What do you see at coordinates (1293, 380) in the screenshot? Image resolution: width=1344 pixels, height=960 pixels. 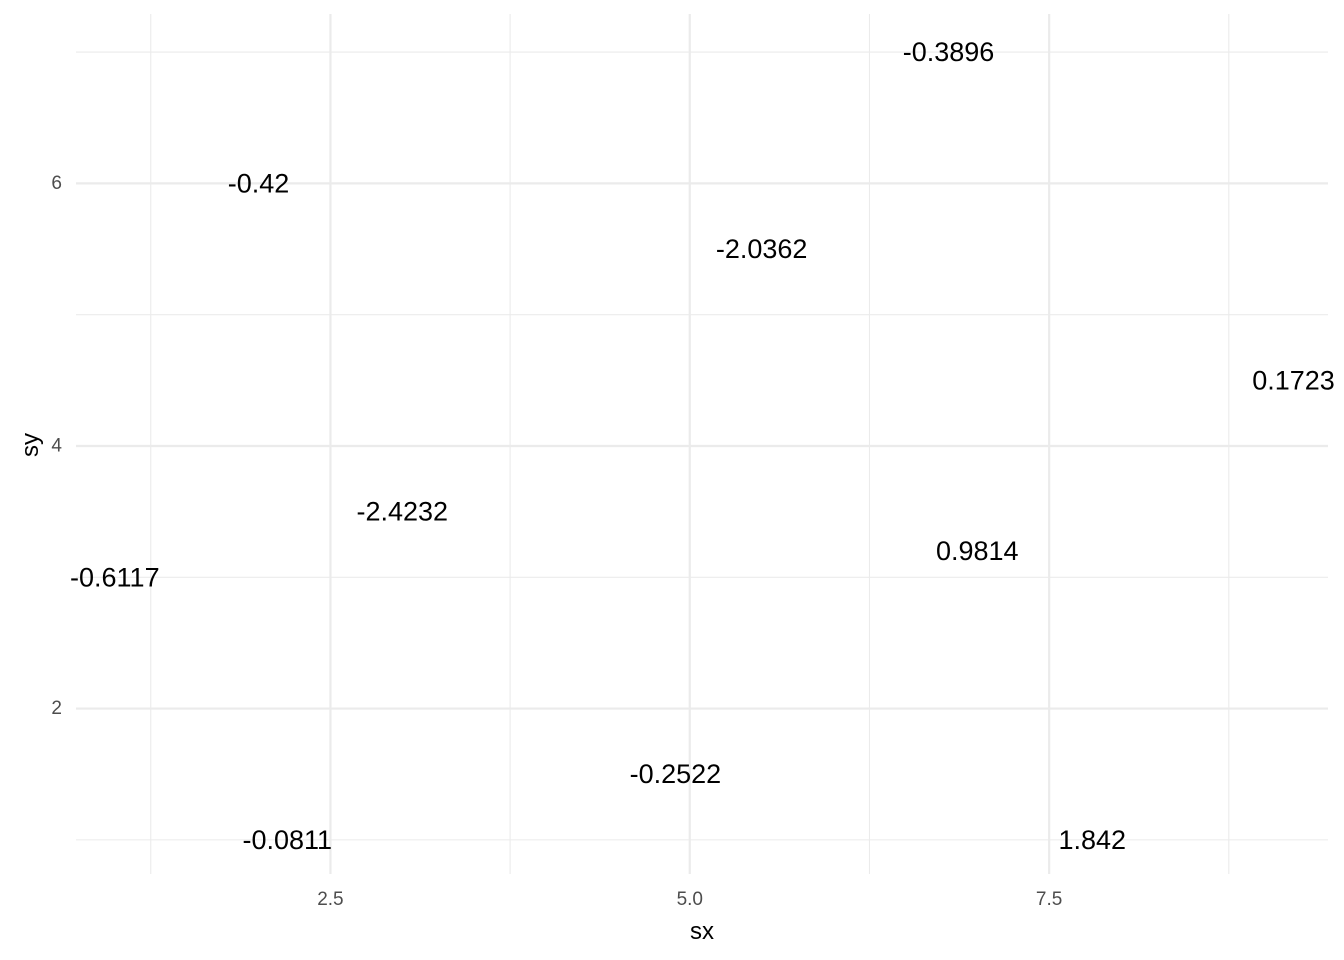 I see `point-label: 0.1723` at bounding box center [1293, 380].